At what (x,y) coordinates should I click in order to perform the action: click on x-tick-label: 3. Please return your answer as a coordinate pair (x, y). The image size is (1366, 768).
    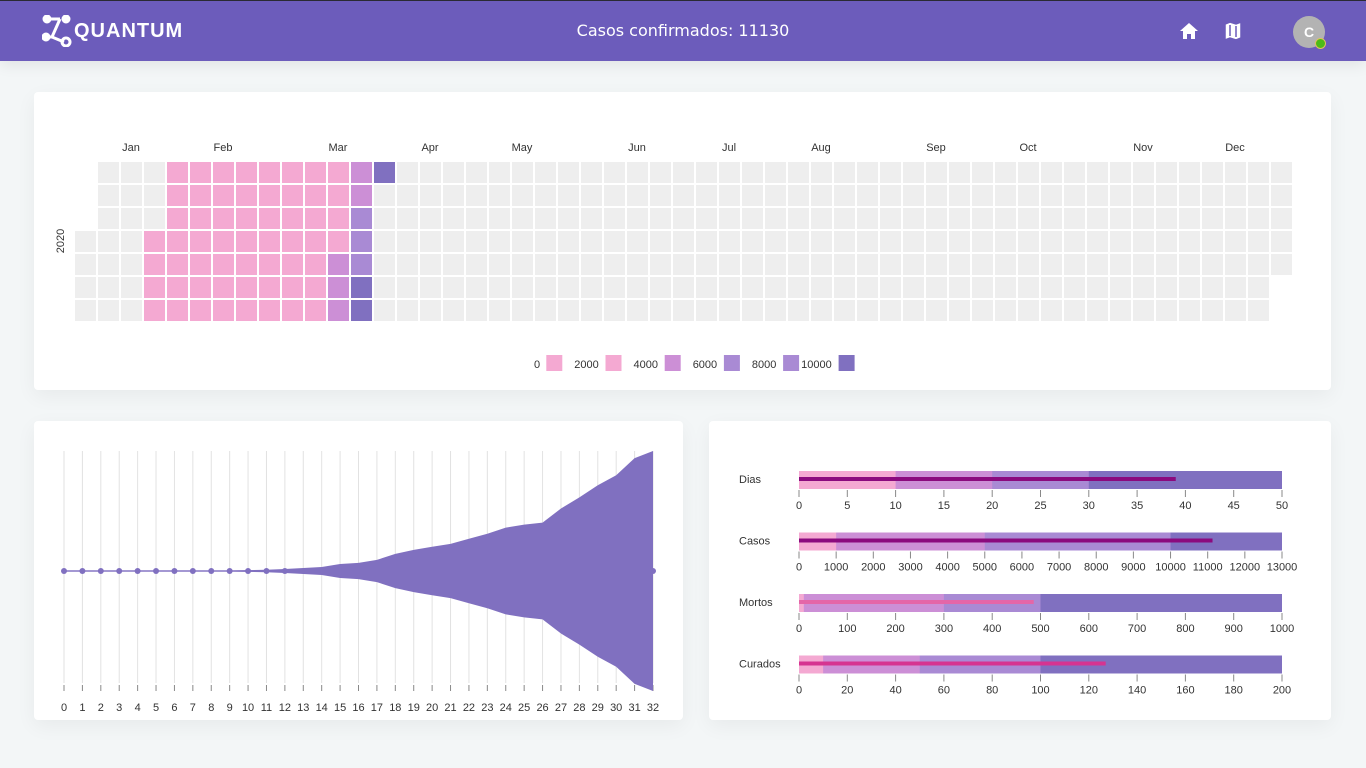
    Looking at the image, I should click on (119, 708).